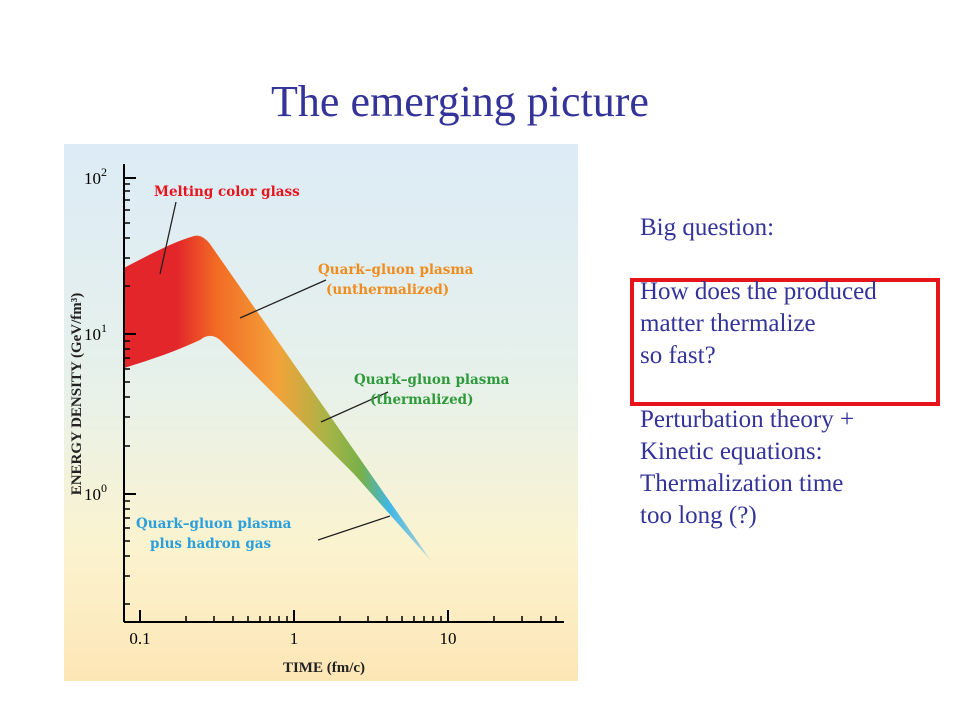  I want to click on label-qgp-unthermalized-line1: Quark–gluon plasma, so click(396, 270).